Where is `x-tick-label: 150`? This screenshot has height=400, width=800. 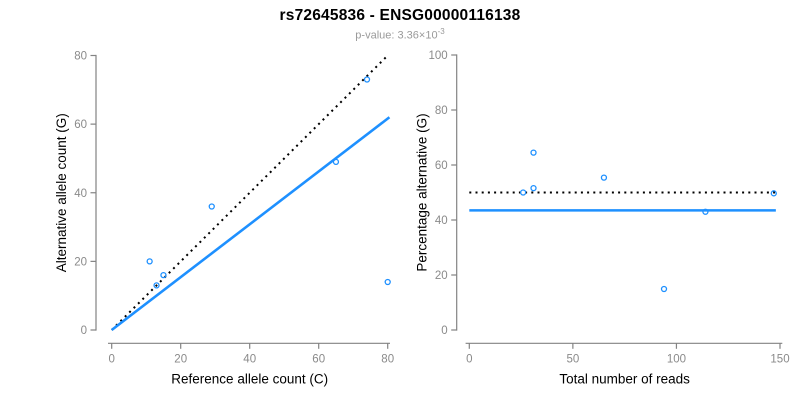
x-tick-label: 150 is located at coordinates (779, 359).